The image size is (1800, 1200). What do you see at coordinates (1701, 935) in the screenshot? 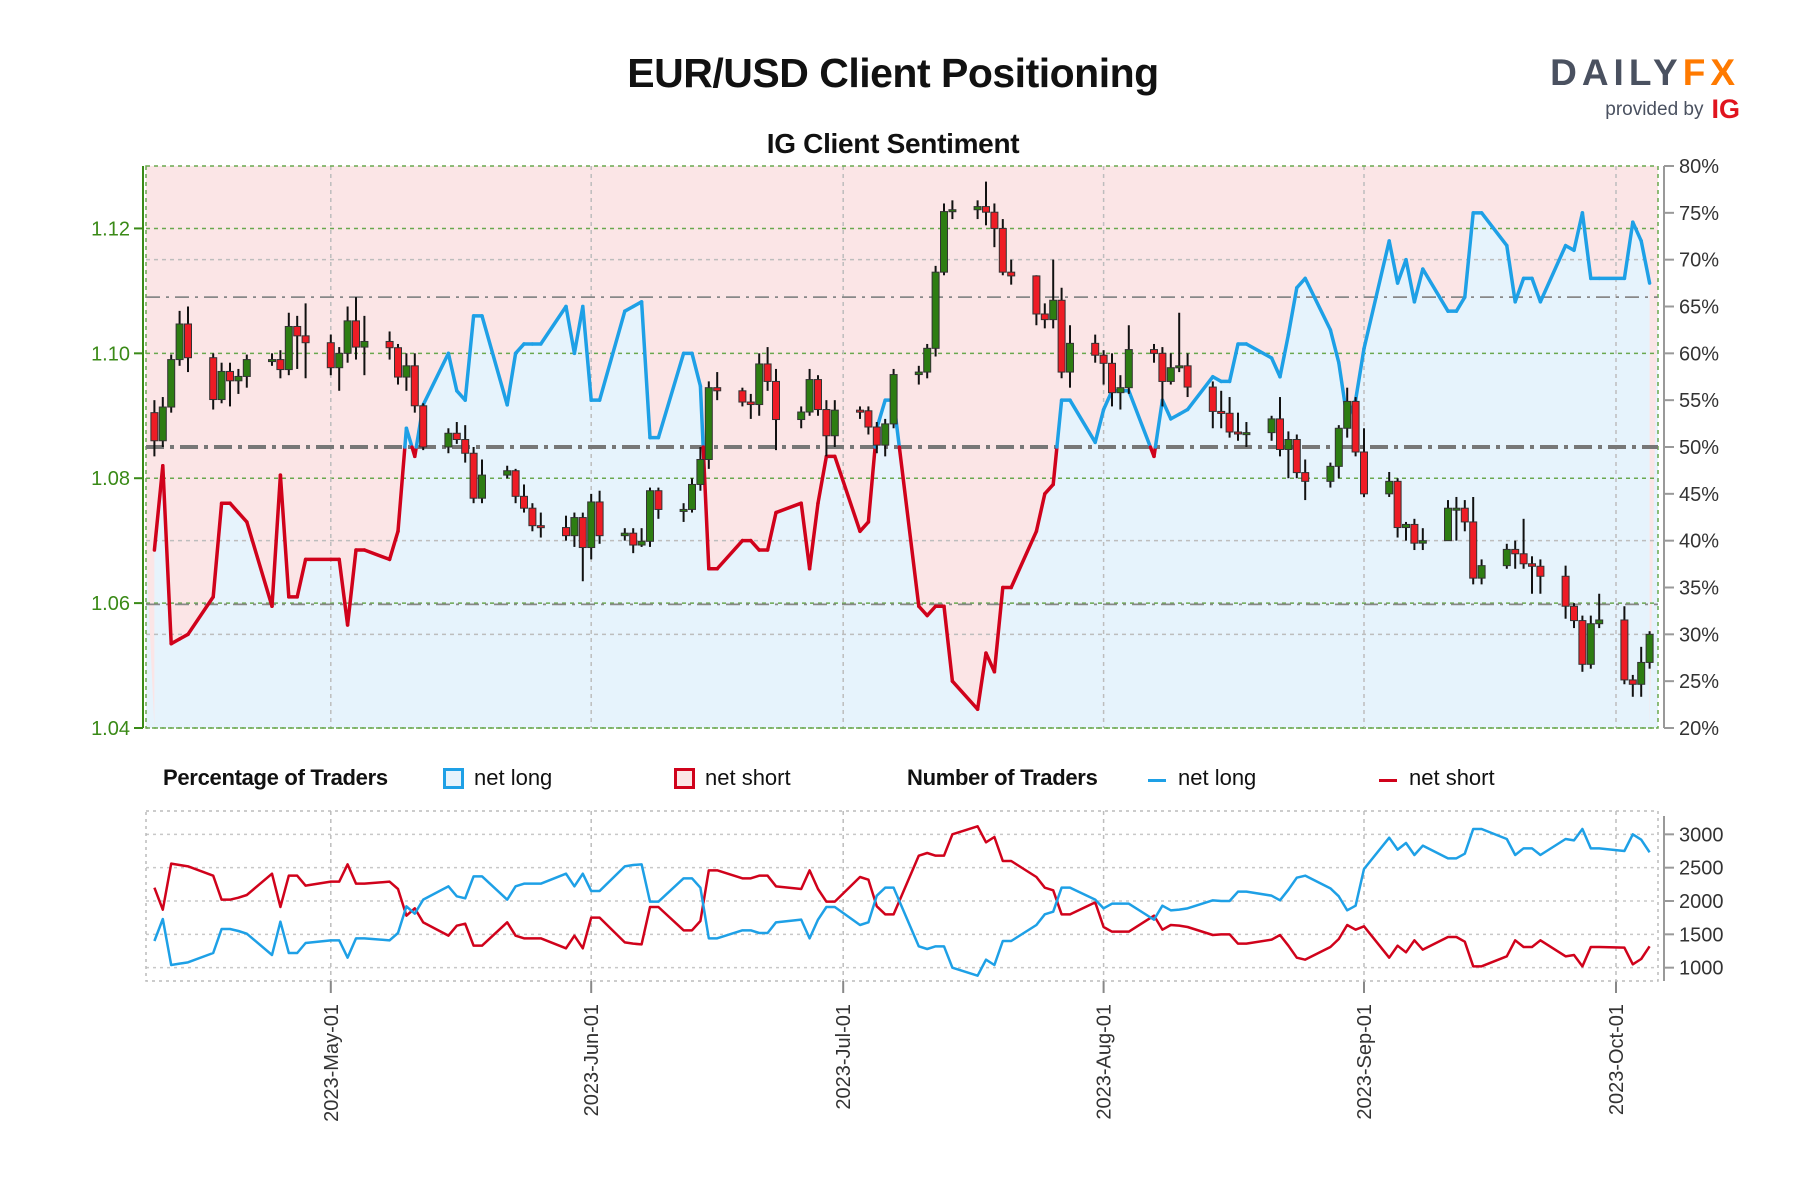
I see `count-tick-label: 1500` at bounding box center [1701, 935].